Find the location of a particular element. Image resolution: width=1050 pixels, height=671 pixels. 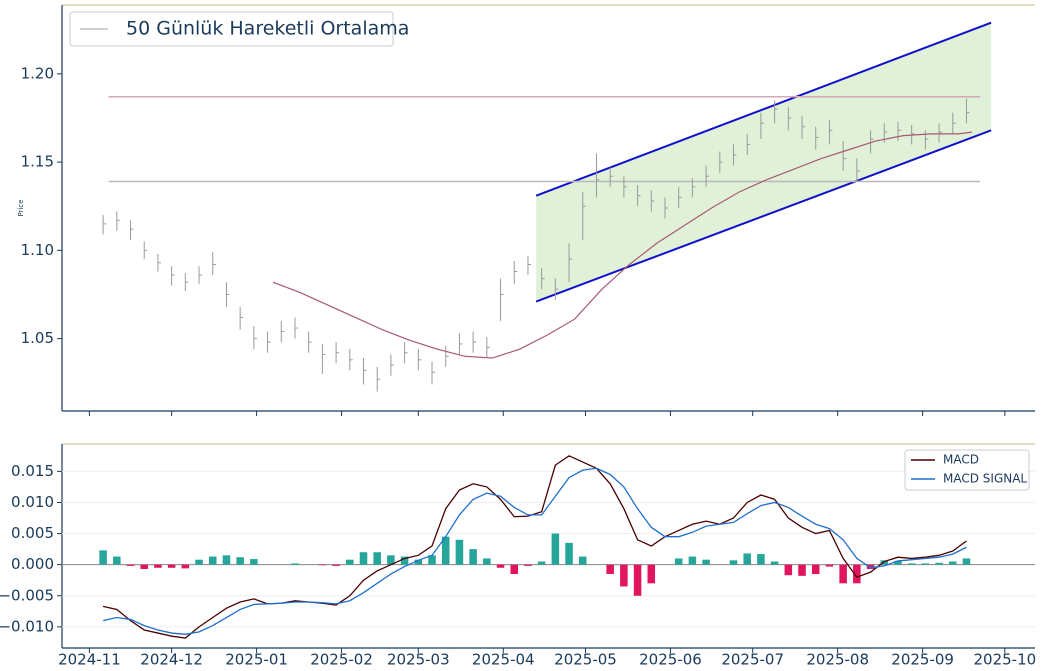

y-tick-label: 0.015 is located at coordinates (32, 471).